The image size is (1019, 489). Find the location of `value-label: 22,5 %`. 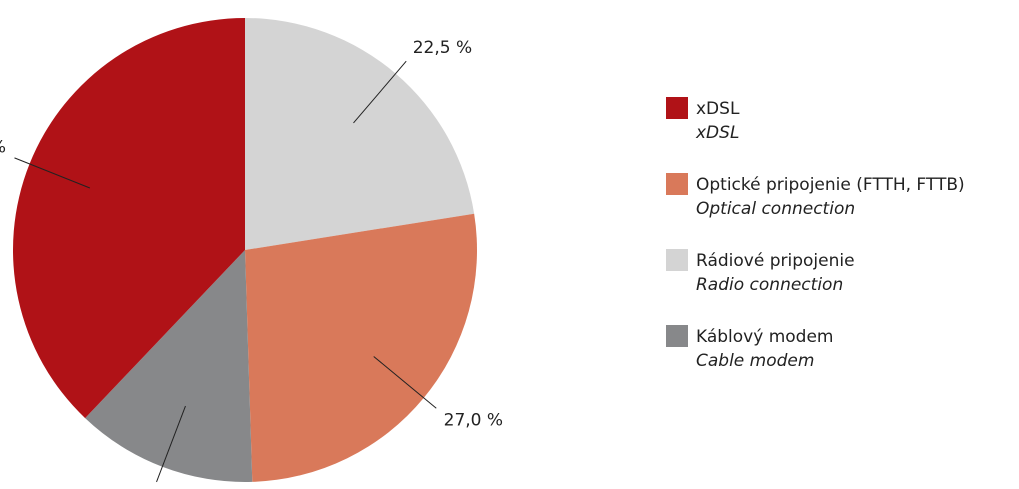

value-label: 22,5 % is located at coordinates (442, 48).